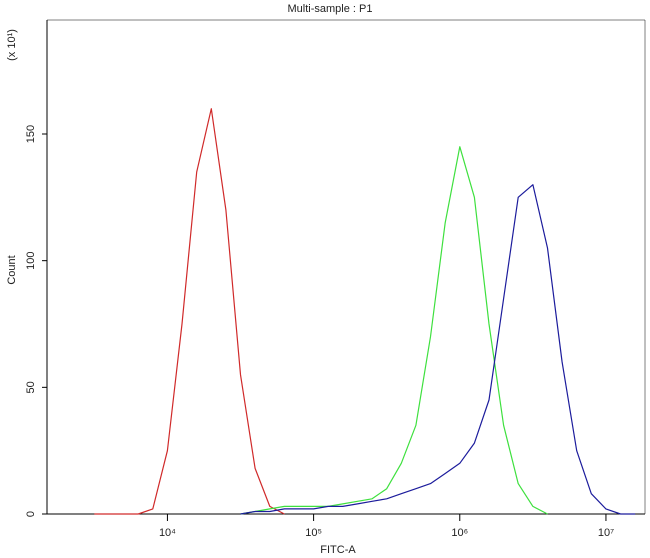 The image size is (650, 558). I want to click on x-tick-label: 10⁶, so click(459, 533).